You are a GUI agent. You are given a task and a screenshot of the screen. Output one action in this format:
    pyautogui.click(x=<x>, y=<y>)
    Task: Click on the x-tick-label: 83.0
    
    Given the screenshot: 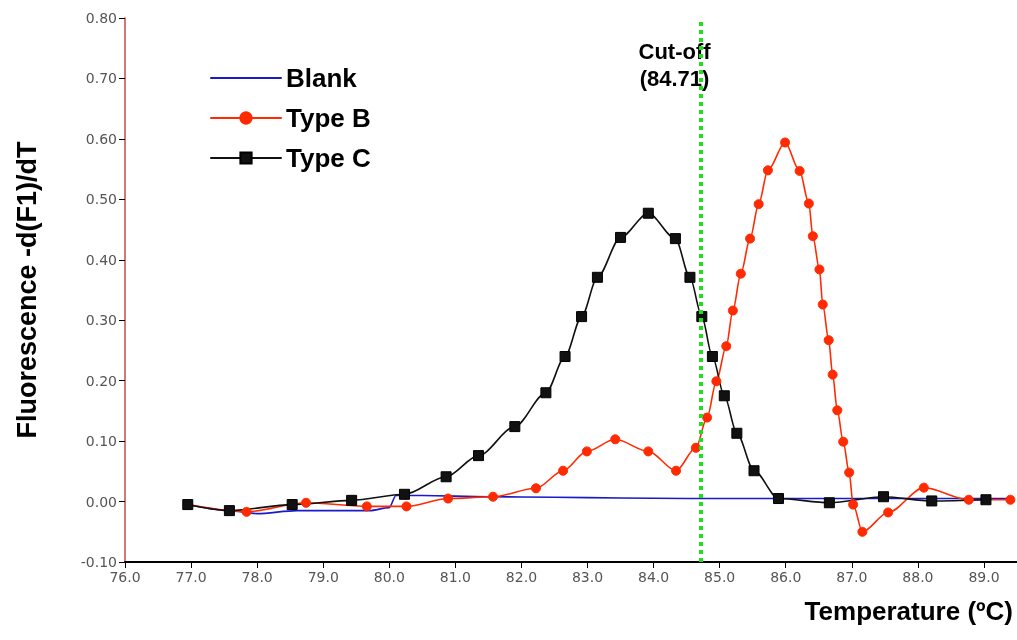 What is the action you would take?
    pyautogui.click(x=587, y=577)
    